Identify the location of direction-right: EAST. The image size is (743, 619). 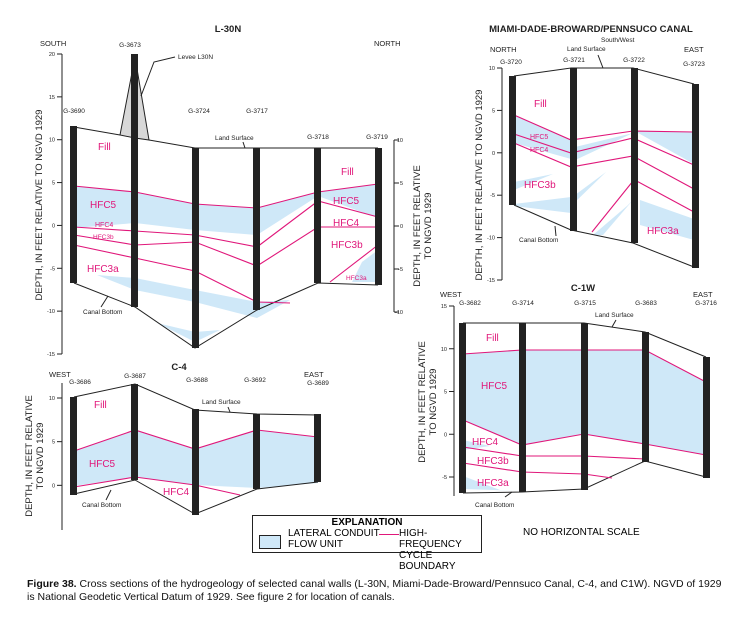
(703, 294).